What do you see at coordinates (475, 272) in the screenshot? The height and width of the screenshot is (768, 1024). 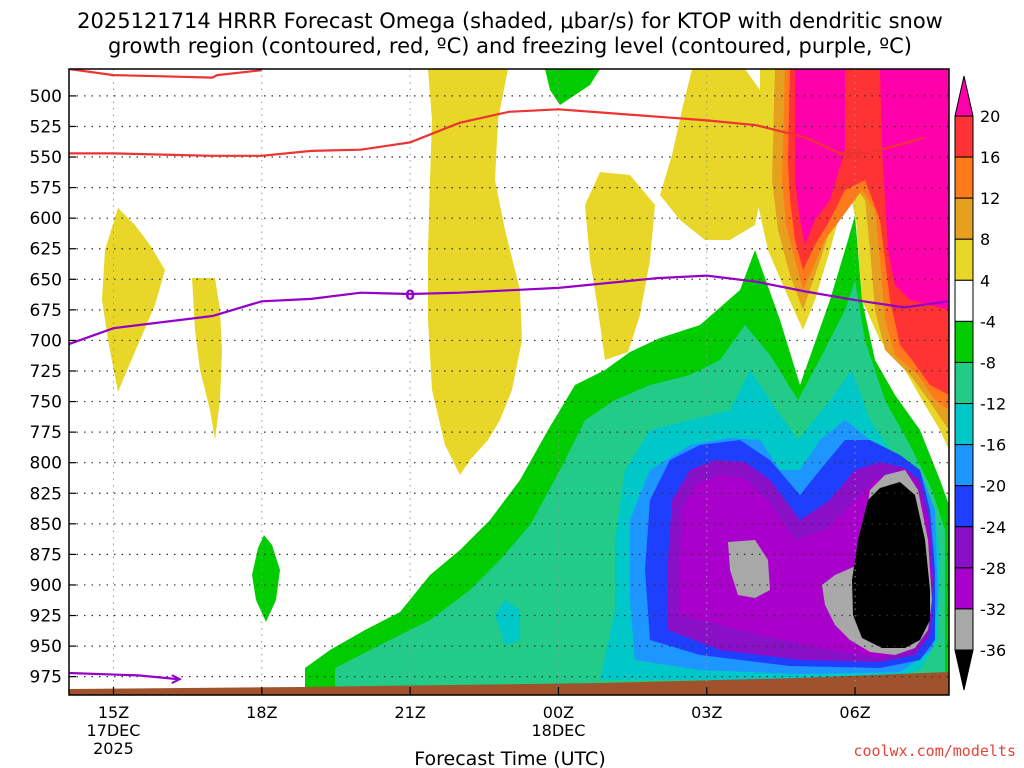 I see `omega-plus4-plume-21z` at bounding box center [475, 272].